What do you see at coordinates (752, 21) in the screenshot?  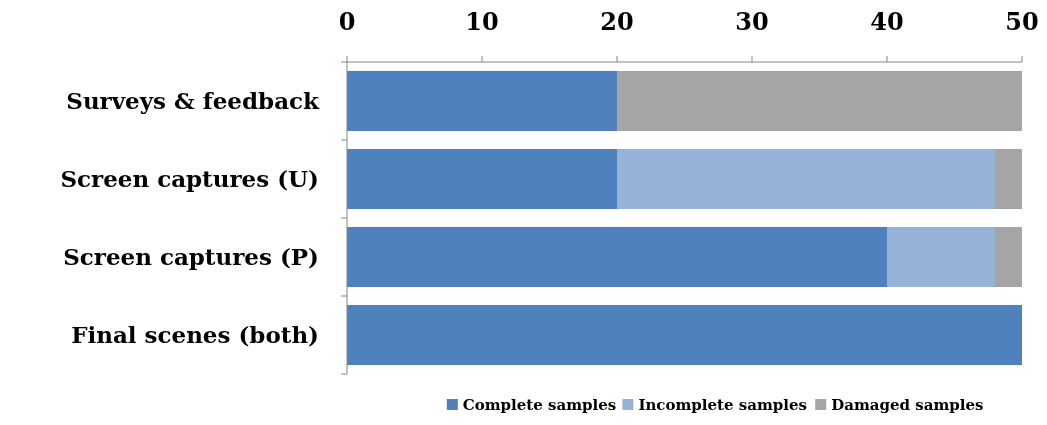 I see `x-tick-label: 30` at bounding box center [752, 21].